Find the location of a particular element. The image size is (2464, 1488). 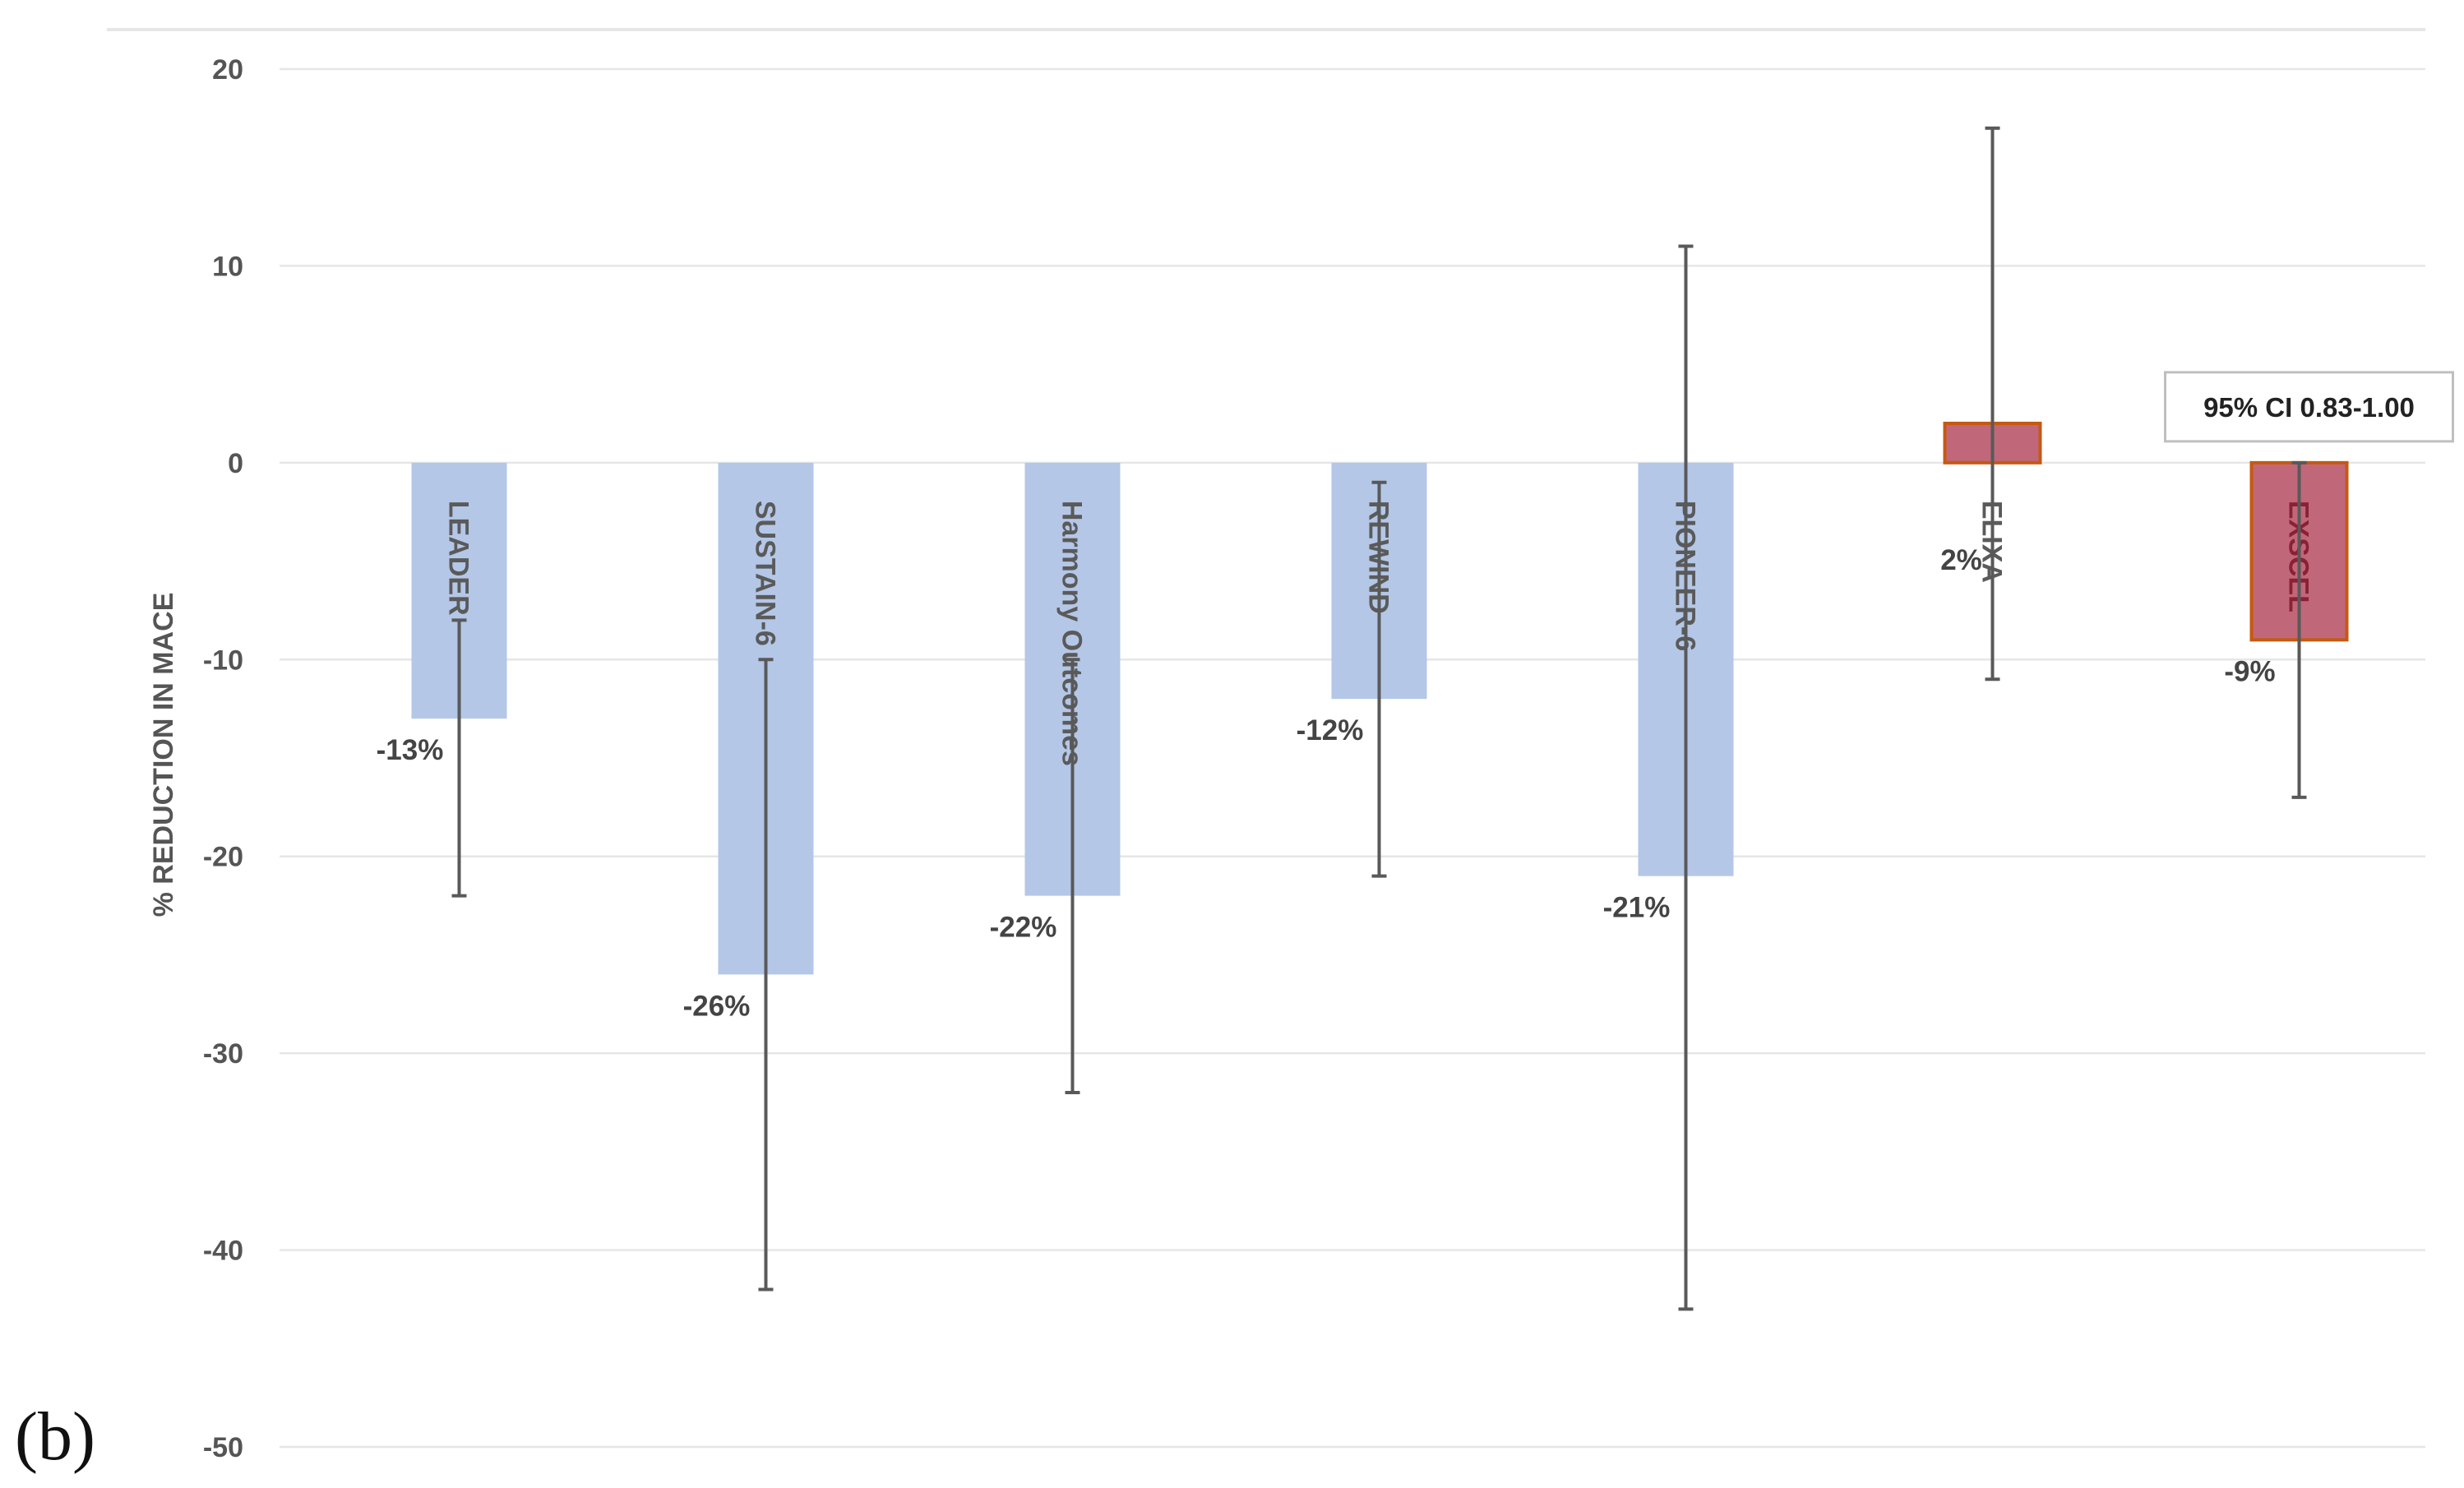

y-tick-label: -40 is located at coordinates (223, 1251).